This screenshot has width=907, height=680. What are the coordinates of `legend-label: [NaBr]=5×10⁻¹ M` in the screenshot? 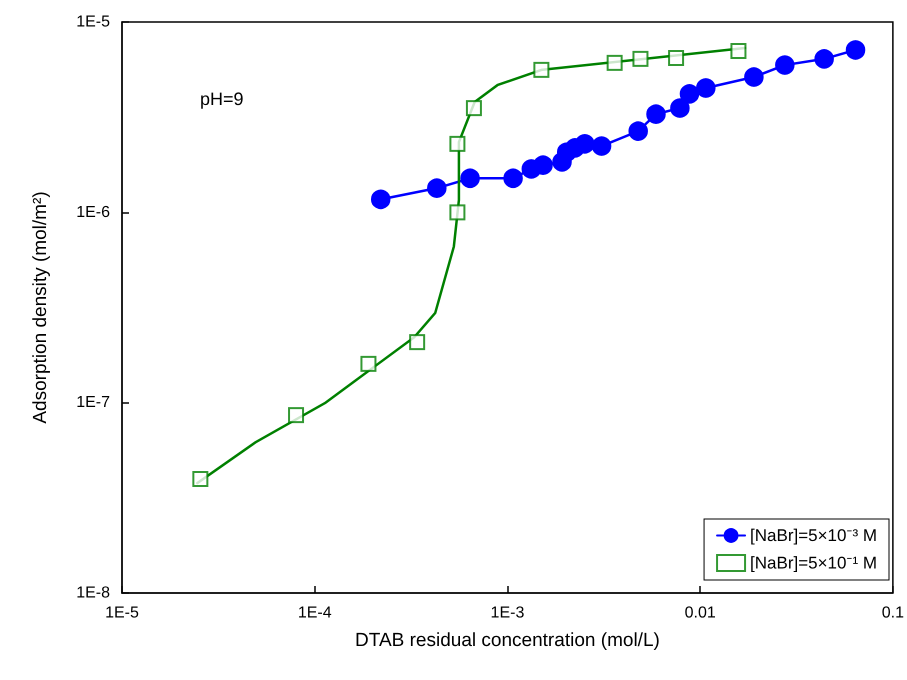 It's located at (814, 563).